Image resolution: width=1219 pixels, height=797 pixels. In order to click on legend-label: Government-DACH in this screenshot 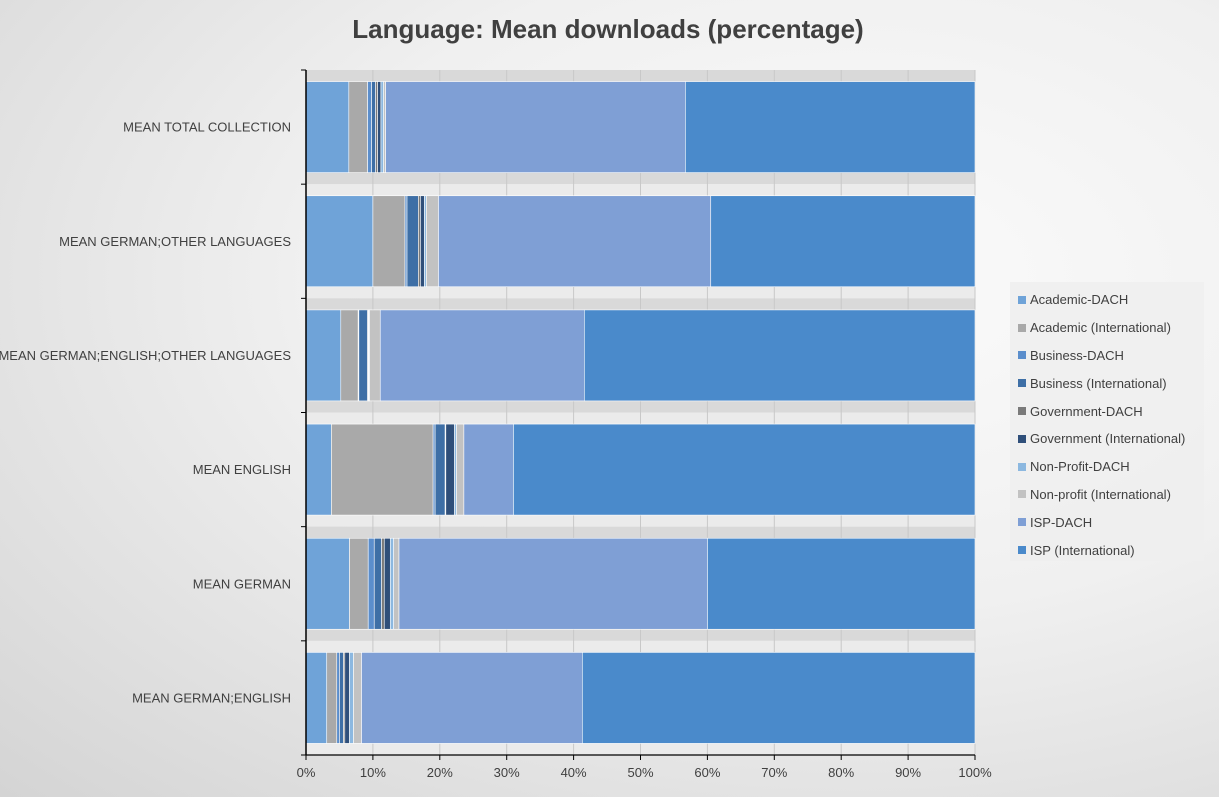, I will do `click(1086, 411)`.